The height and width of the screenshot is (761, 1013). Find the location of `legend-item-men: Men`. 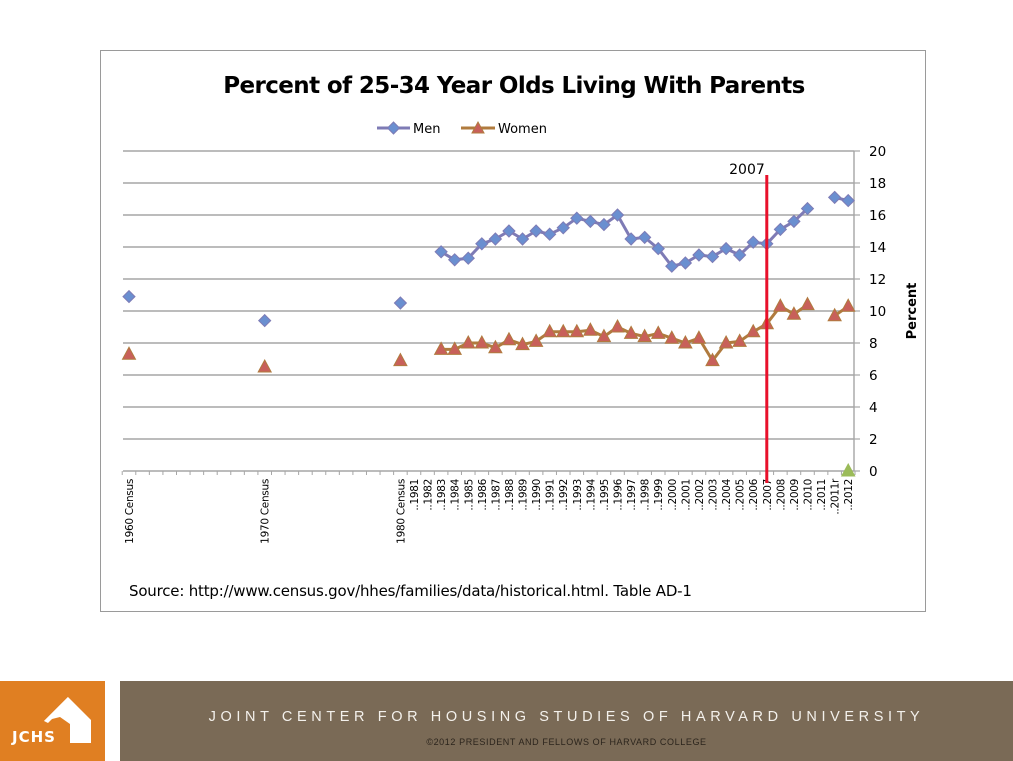

legend-item-men: Men is located at coordinates (408, 129).